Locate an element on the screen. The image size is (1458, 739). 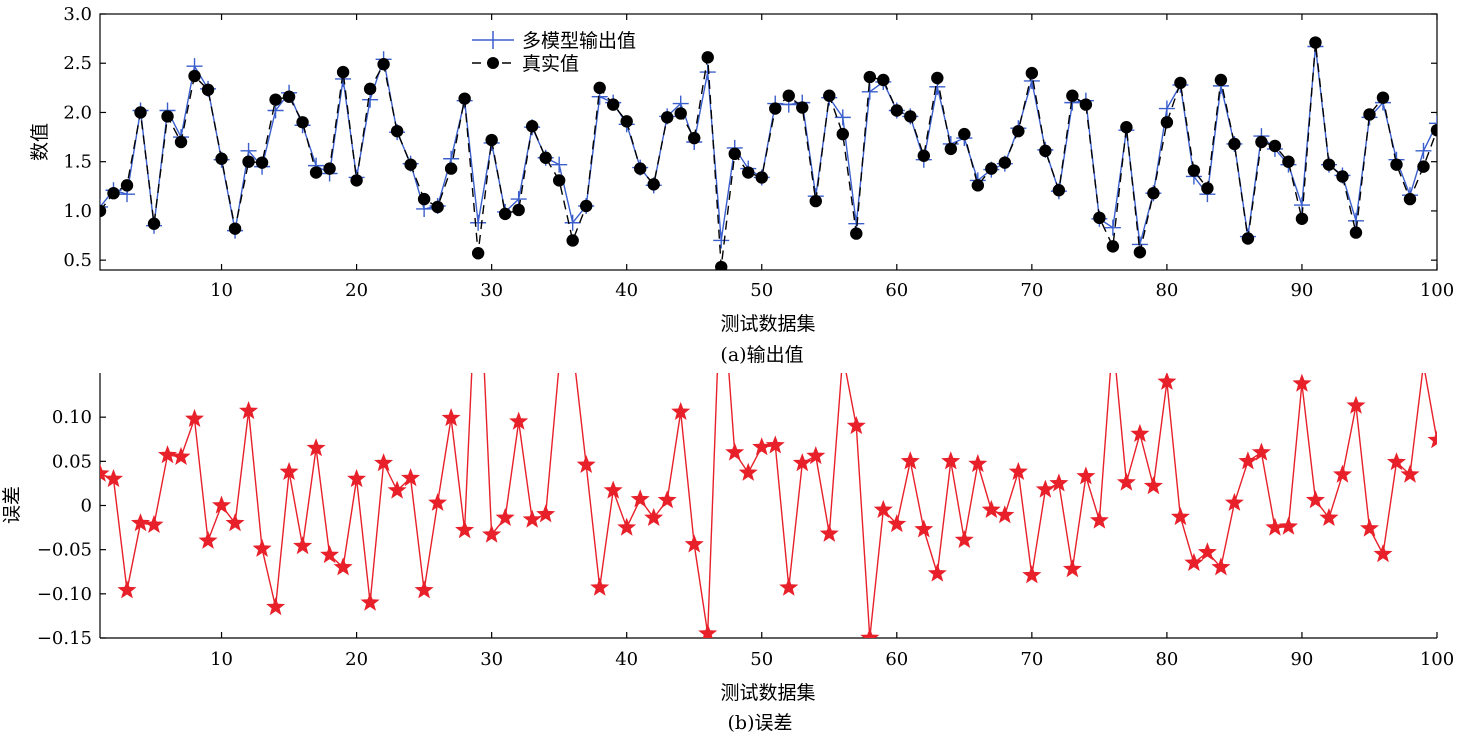
x-tick-label: 90 is located at coordinates (1301, 290).